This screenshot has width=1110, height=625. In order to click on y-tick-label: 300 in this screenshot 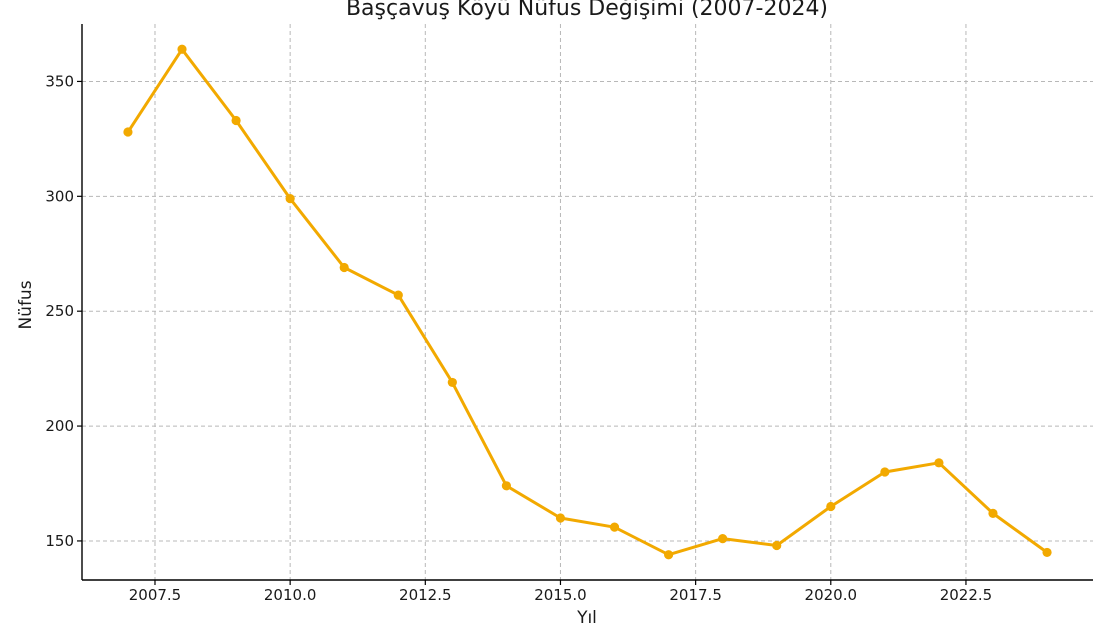, I will do `click(59, 196)`.